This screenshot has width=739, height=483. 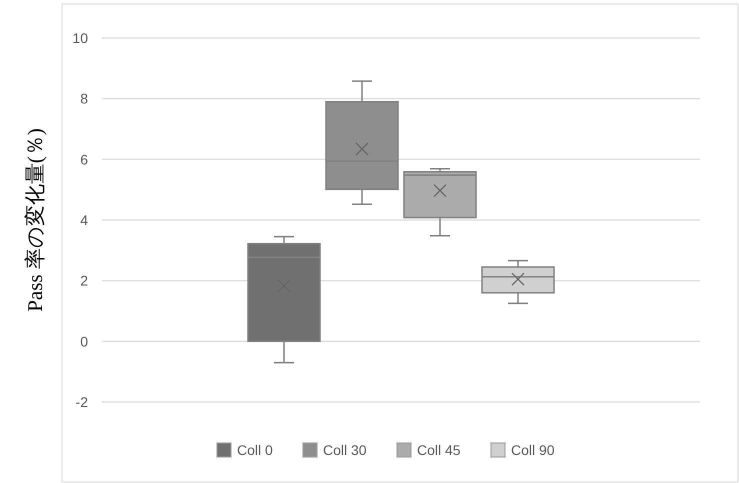 What do you see at coordinates (533, 450) in the screenshot?
I see `legend-label: Coll 90` at bounding box center [533, 450].